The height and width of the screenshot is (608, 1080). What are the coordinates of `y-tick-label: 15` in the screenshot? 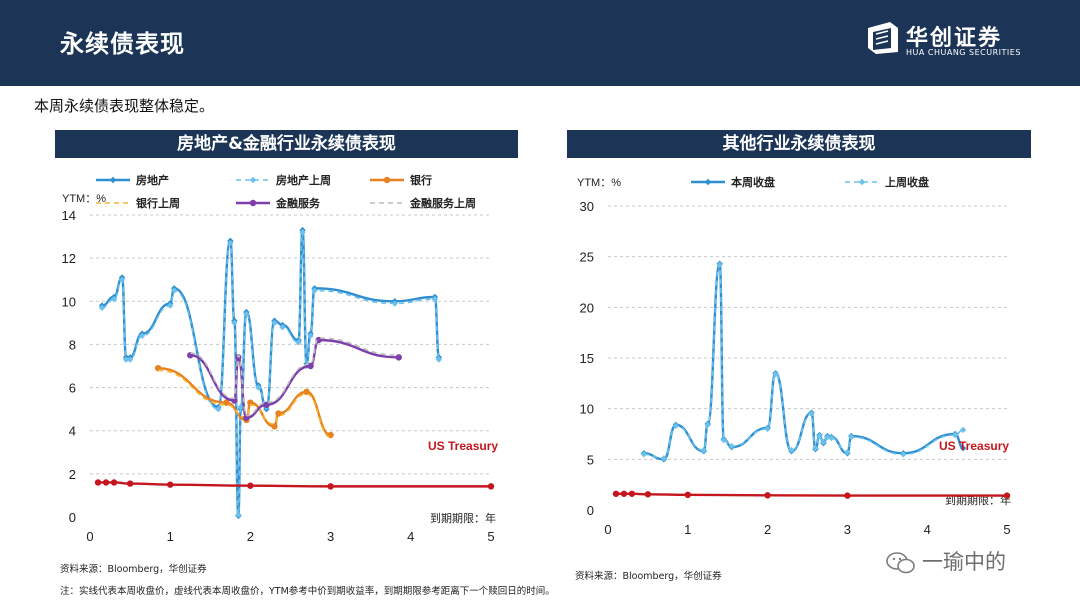 It's located at (587, 358).